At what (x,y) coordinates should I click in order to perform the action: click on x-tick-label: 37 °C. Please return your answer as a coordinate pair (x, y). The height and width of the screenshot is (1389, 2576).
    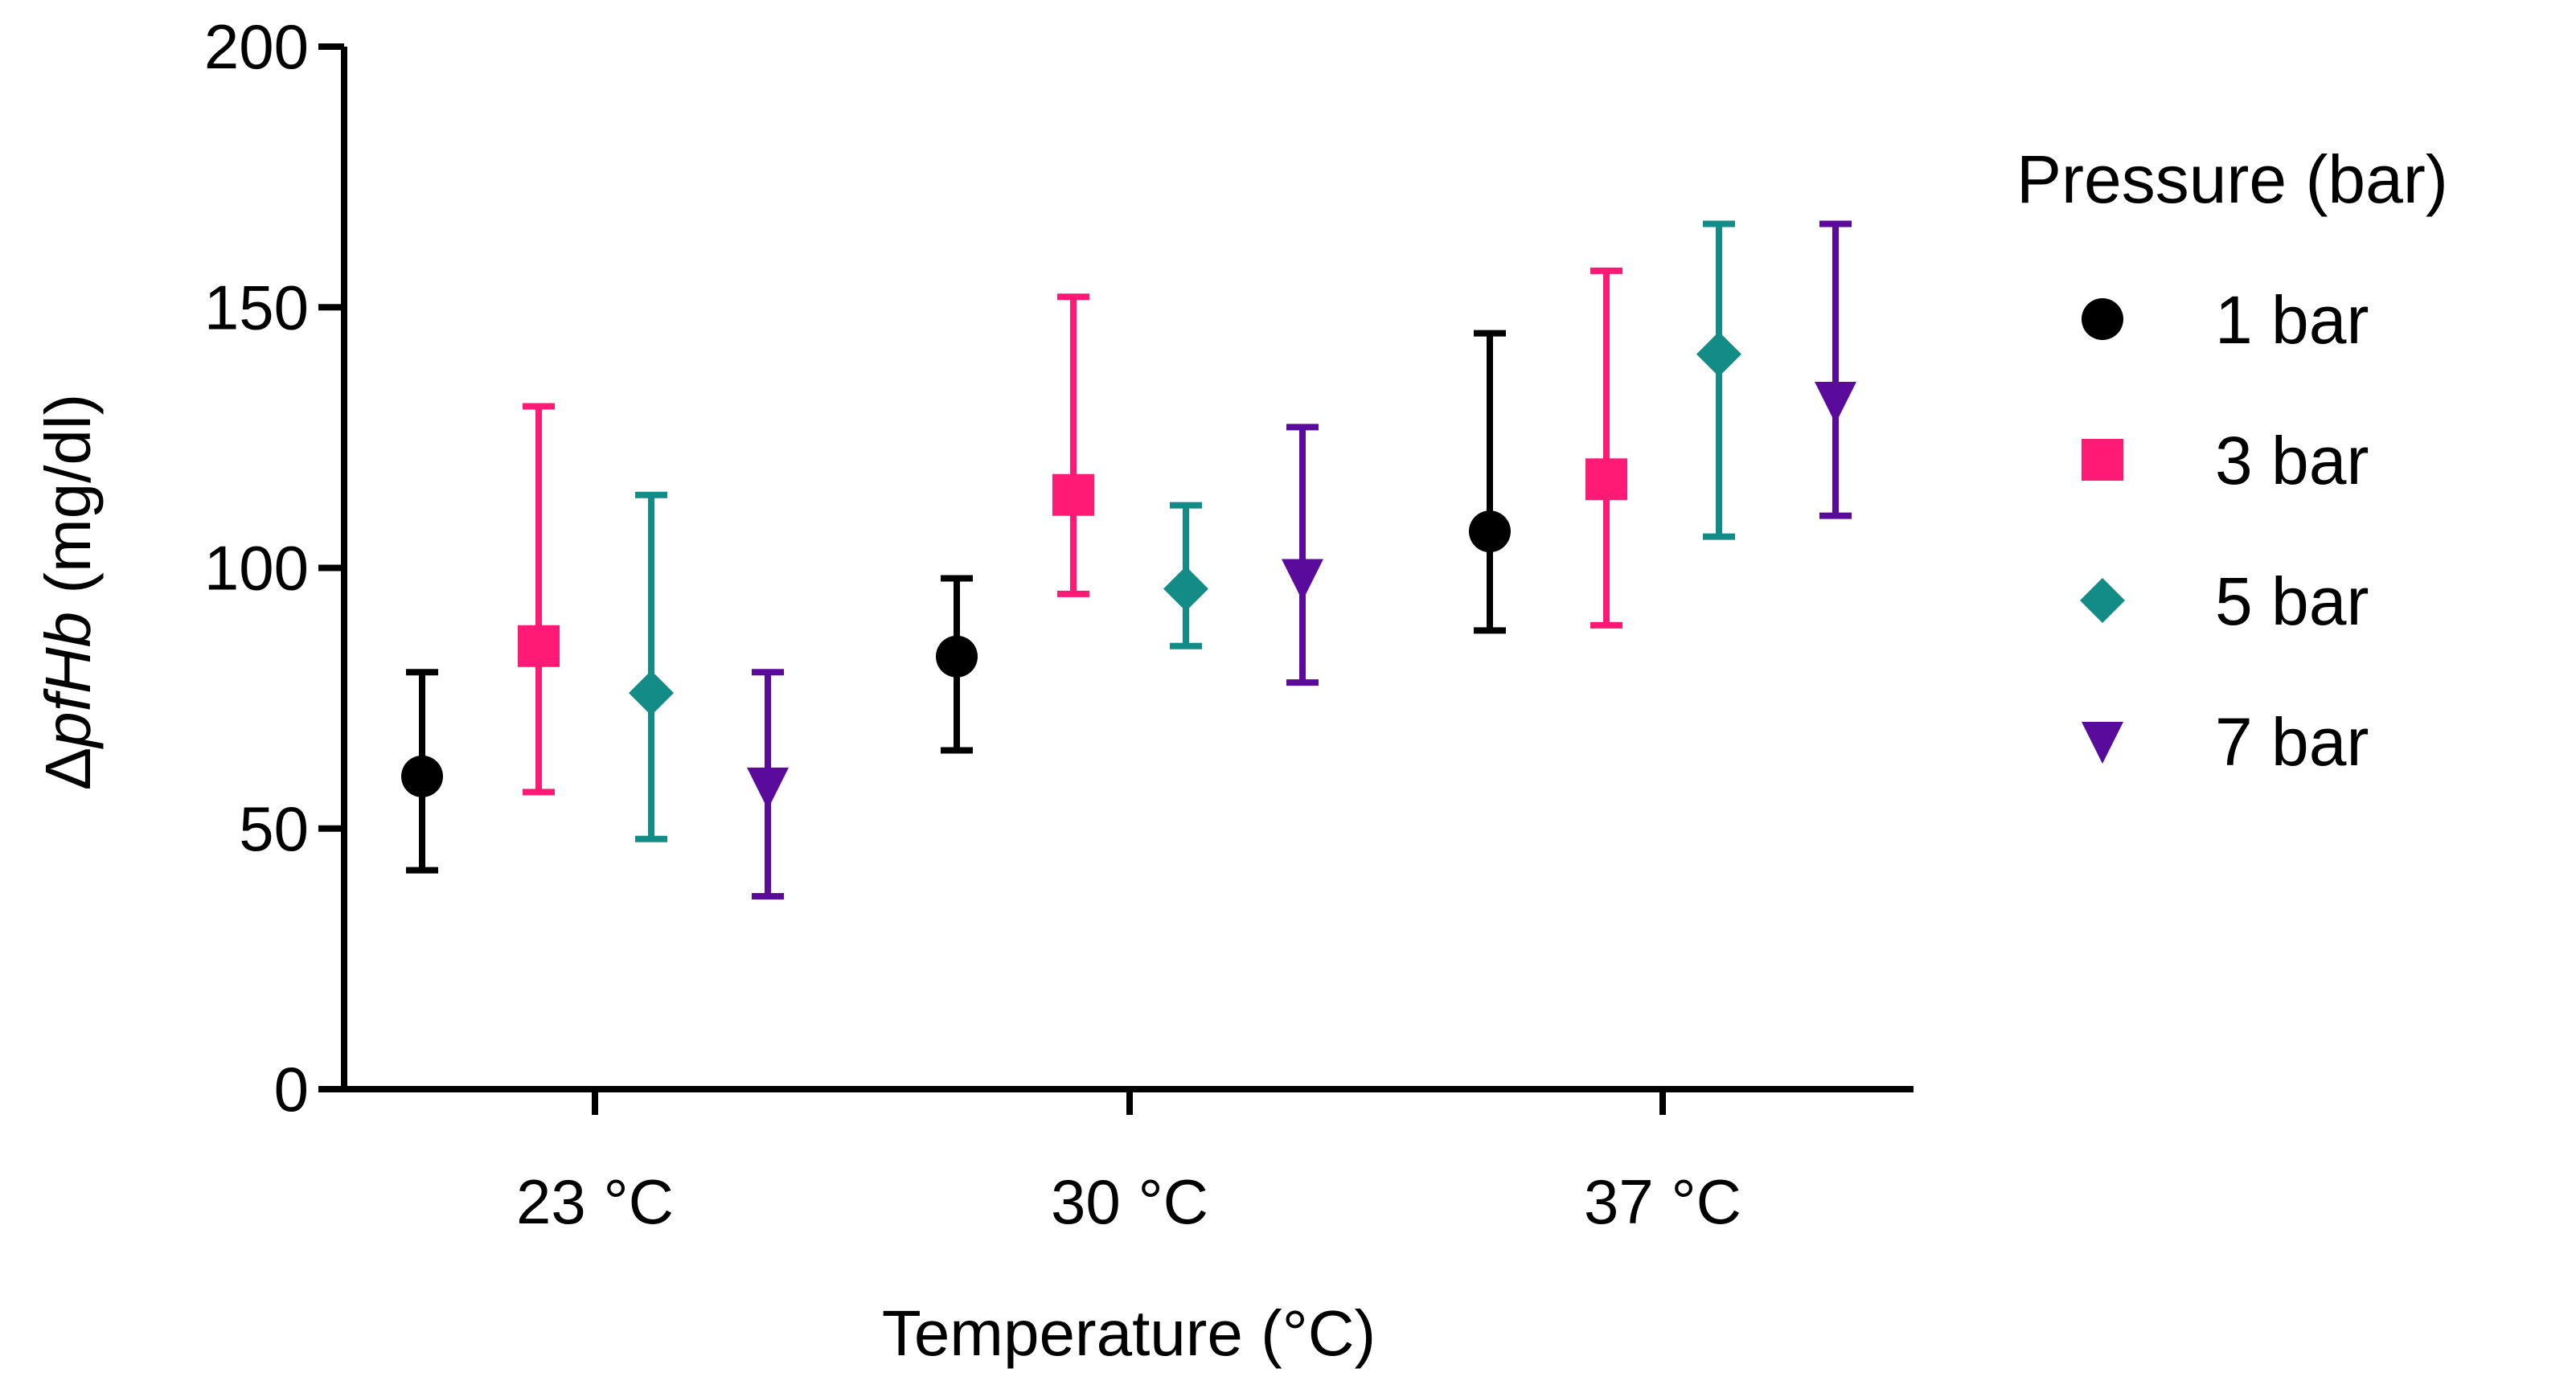
    Looking at the image, I should click on (1662, 1201).